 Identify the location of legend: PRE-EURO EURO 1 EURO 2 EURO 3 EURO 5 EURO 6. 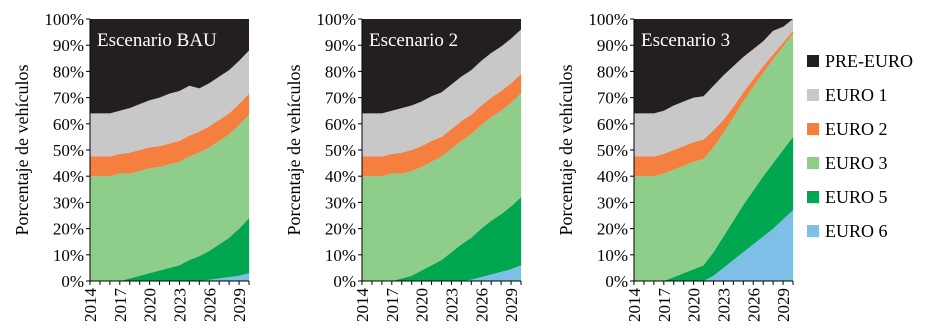
(860, 146).